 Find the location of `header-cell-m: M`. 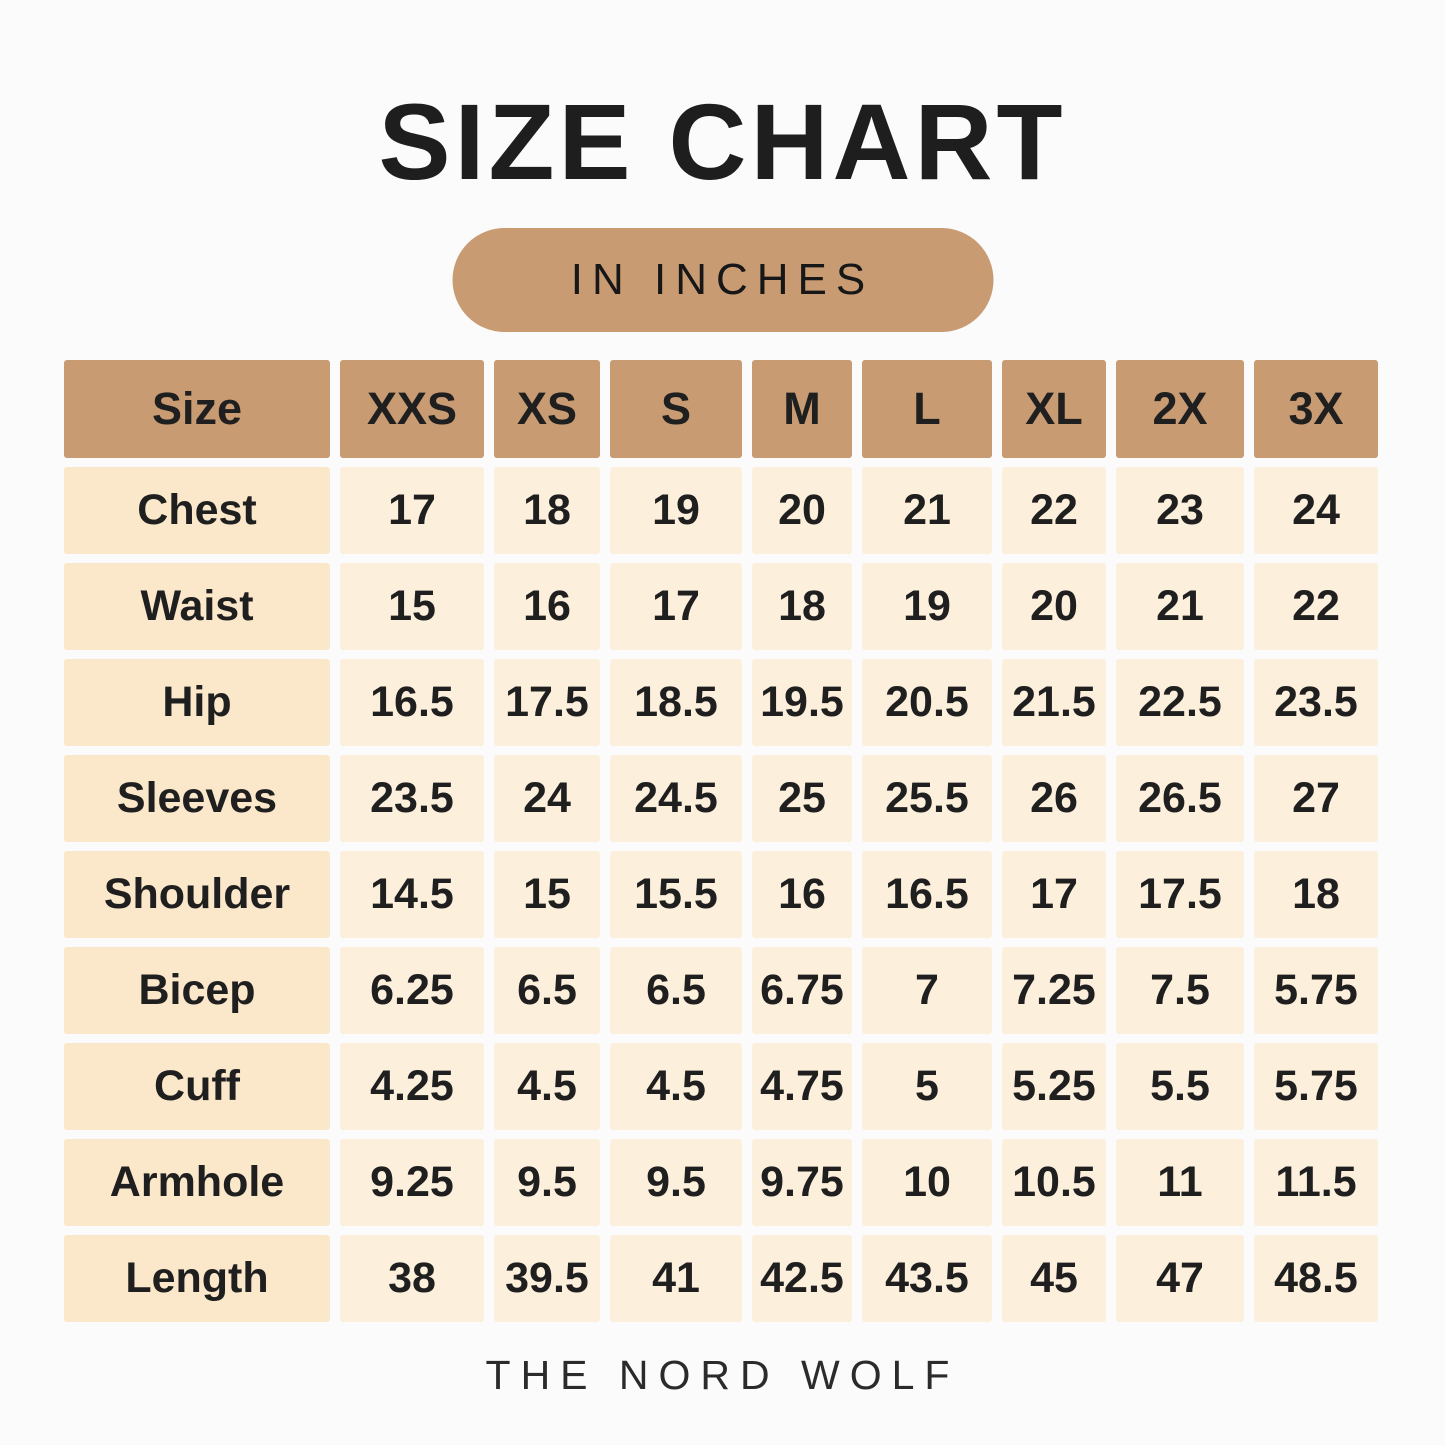

header-cell-m: M is located at coordinates (802, 409).